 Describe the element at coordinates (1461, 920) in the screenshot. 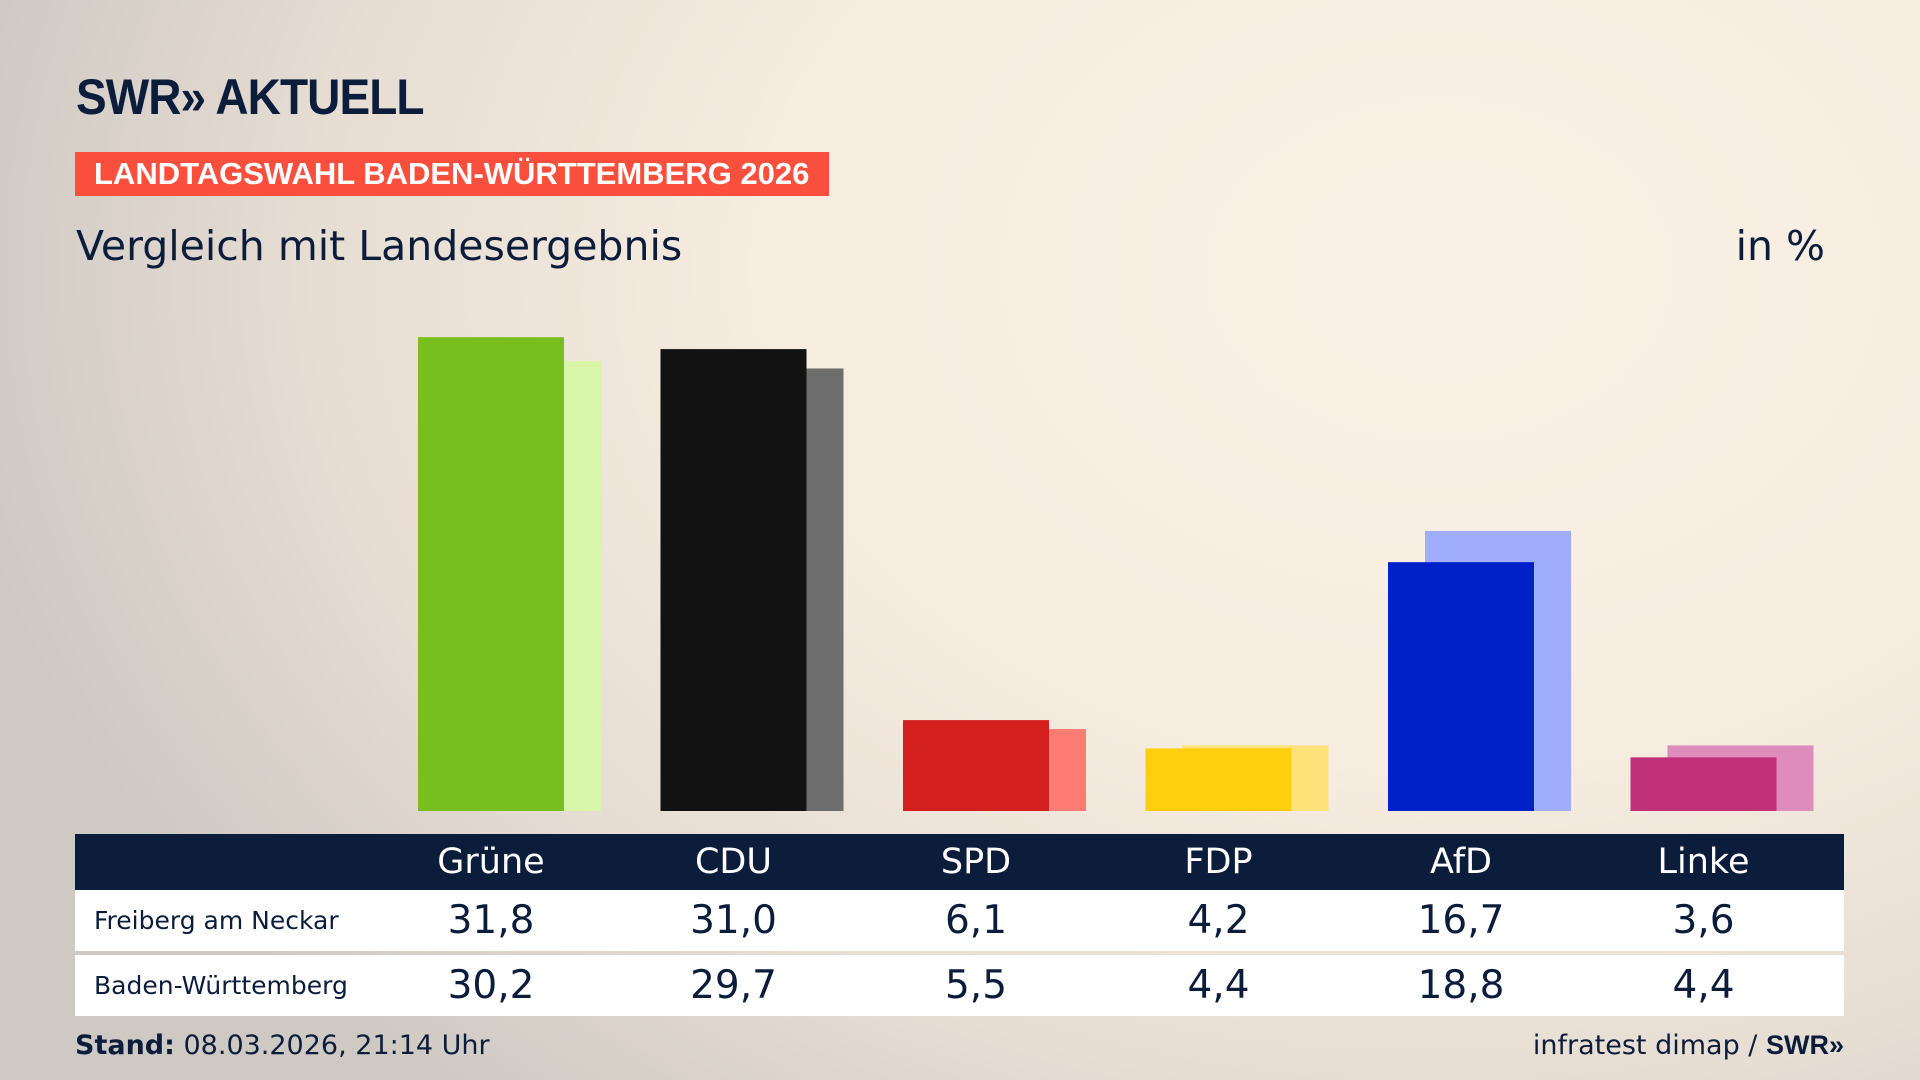

I see `value-label: 16,7` at that location.